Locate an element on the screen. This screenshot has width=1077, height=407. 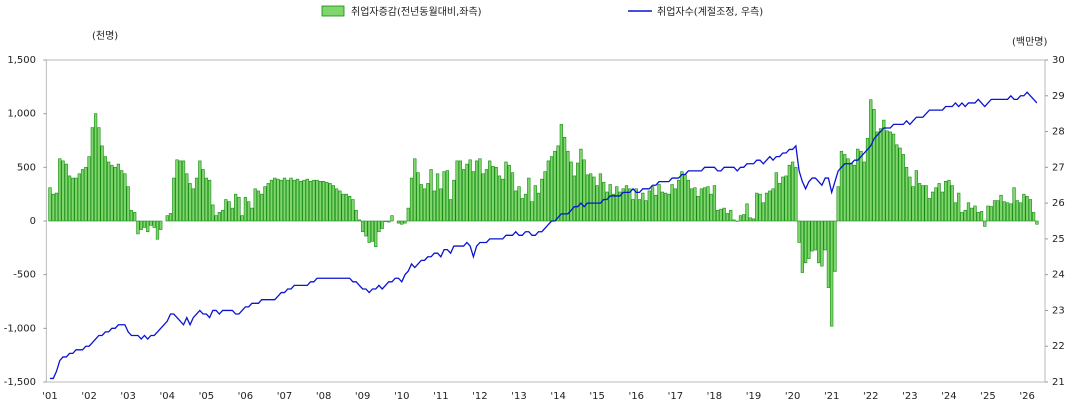
x-tick-label: '20 is located at coordinates (792, 396).